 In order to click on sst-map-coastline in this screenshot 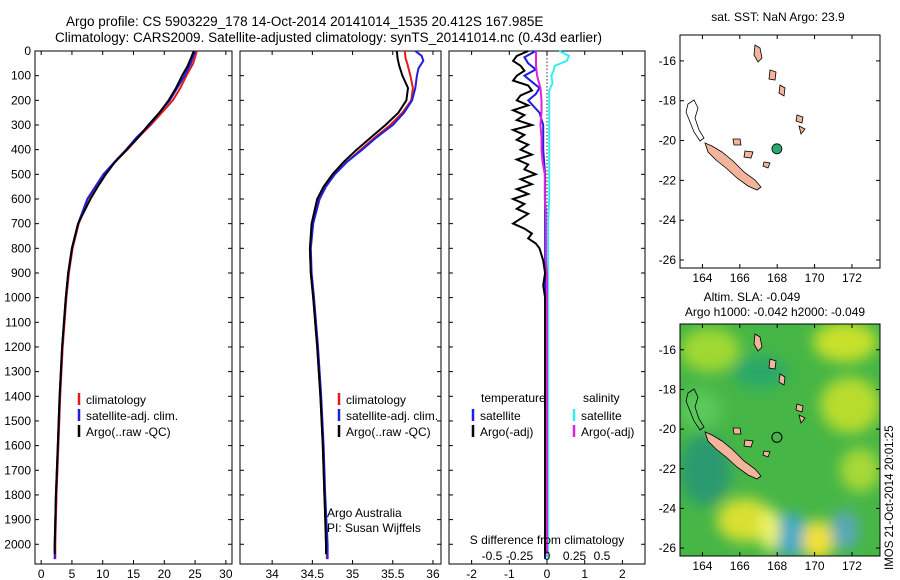, I will do `click(745, 117)`.